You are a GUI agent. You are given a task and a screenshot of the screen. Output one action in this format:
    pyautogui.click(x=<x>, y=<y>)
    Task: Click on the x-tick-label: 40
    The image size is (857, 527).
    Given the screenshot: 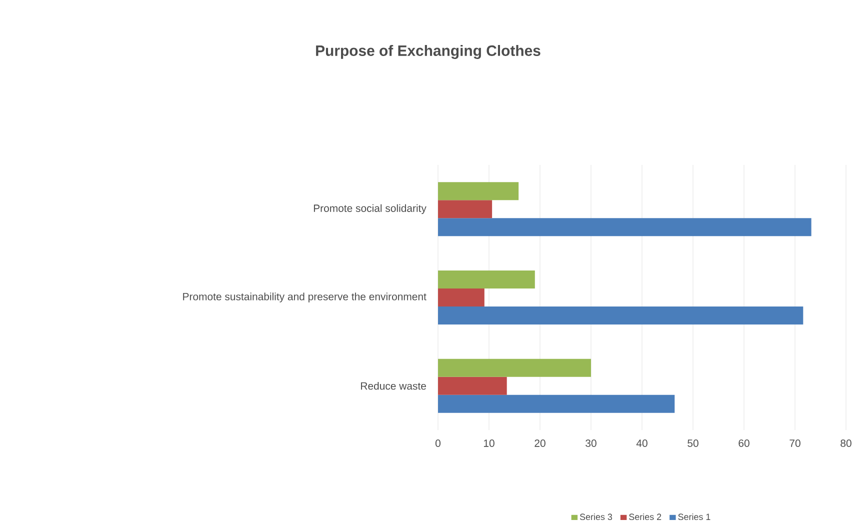 What is the action you would take?
    pyautogui.click(x=642, y=443)
    